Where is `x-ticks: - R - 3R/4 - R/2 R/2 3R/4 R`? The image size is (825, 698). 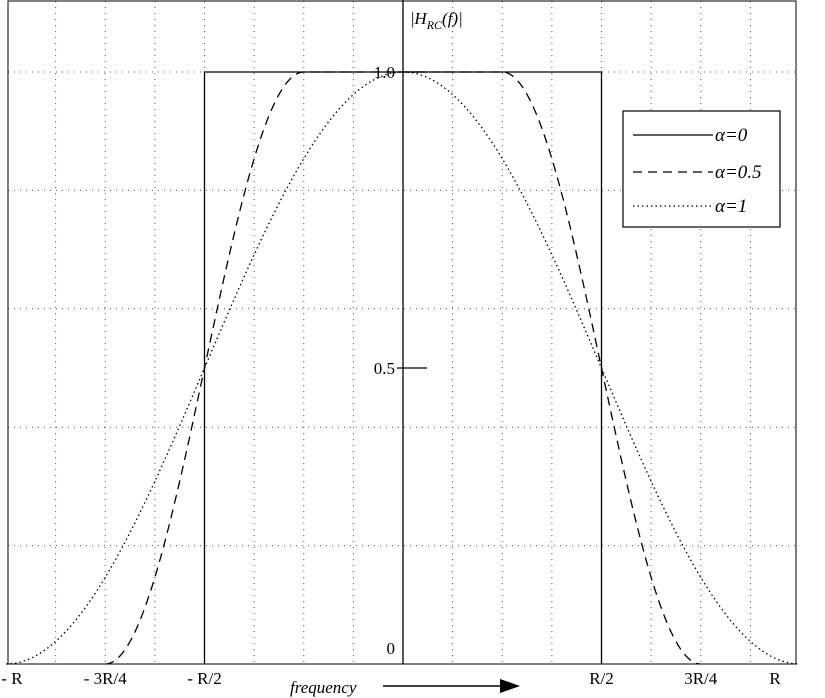 x-ticks: - R - 3R/4 - R/2 R/2 3R/4 R is located at coordinates (391, 678).